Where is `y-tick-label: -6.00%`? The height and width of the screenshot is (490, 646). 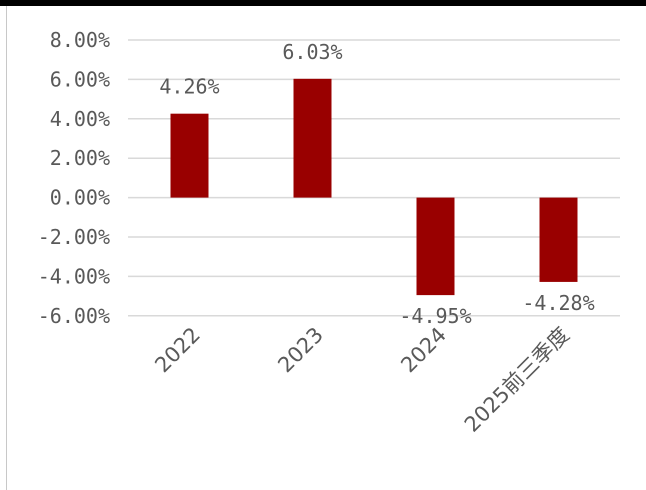 y-tick-label: -6.00% is located at coordinates (74, 316).